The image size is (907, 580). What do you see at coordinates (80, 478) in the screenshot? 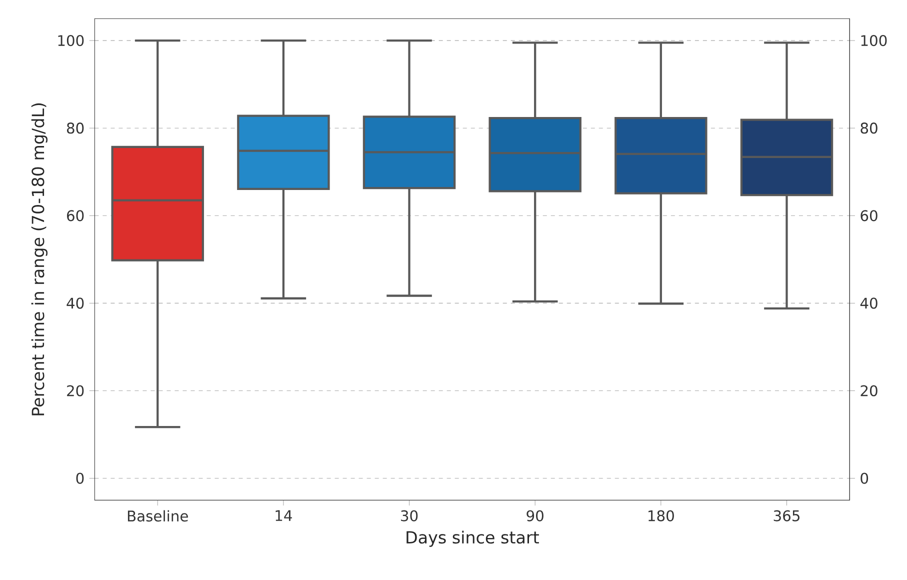
I see `y-tick-label: 0` at bounding box center [80, 478].